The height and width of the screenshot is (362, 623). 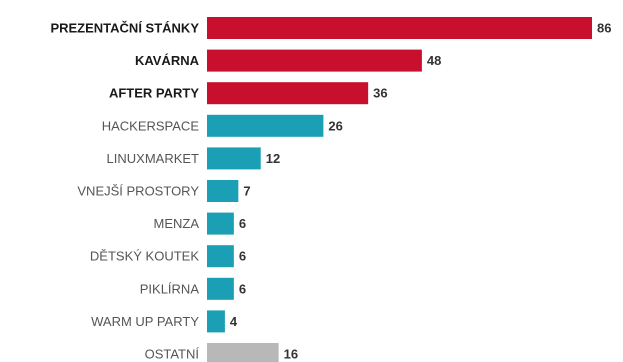 What do you see at coordinates (273, 158) in the screenshot?
I see `value-label: 12` at bounding box center [273, 158].